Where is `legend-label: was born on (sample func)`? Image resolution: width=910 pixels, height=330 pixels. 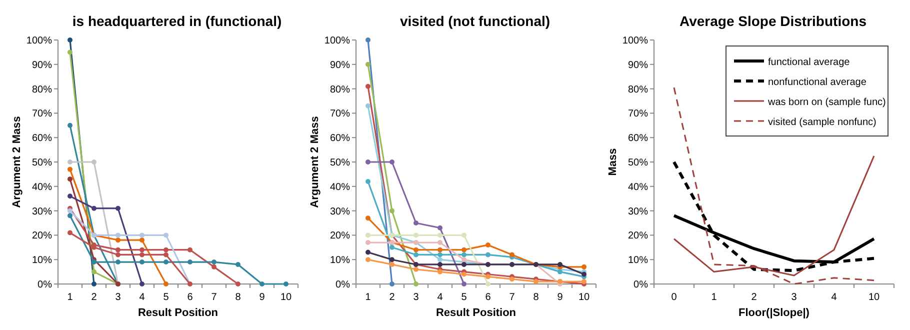
legend-label: was born on (sample func) is located at coordinates (826, 102).